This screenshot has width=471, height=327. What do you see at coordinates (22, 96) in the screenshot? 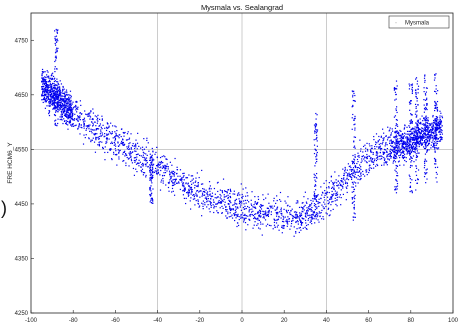
I see `y-tick-label: 4650` at bounding box center [22, 96].